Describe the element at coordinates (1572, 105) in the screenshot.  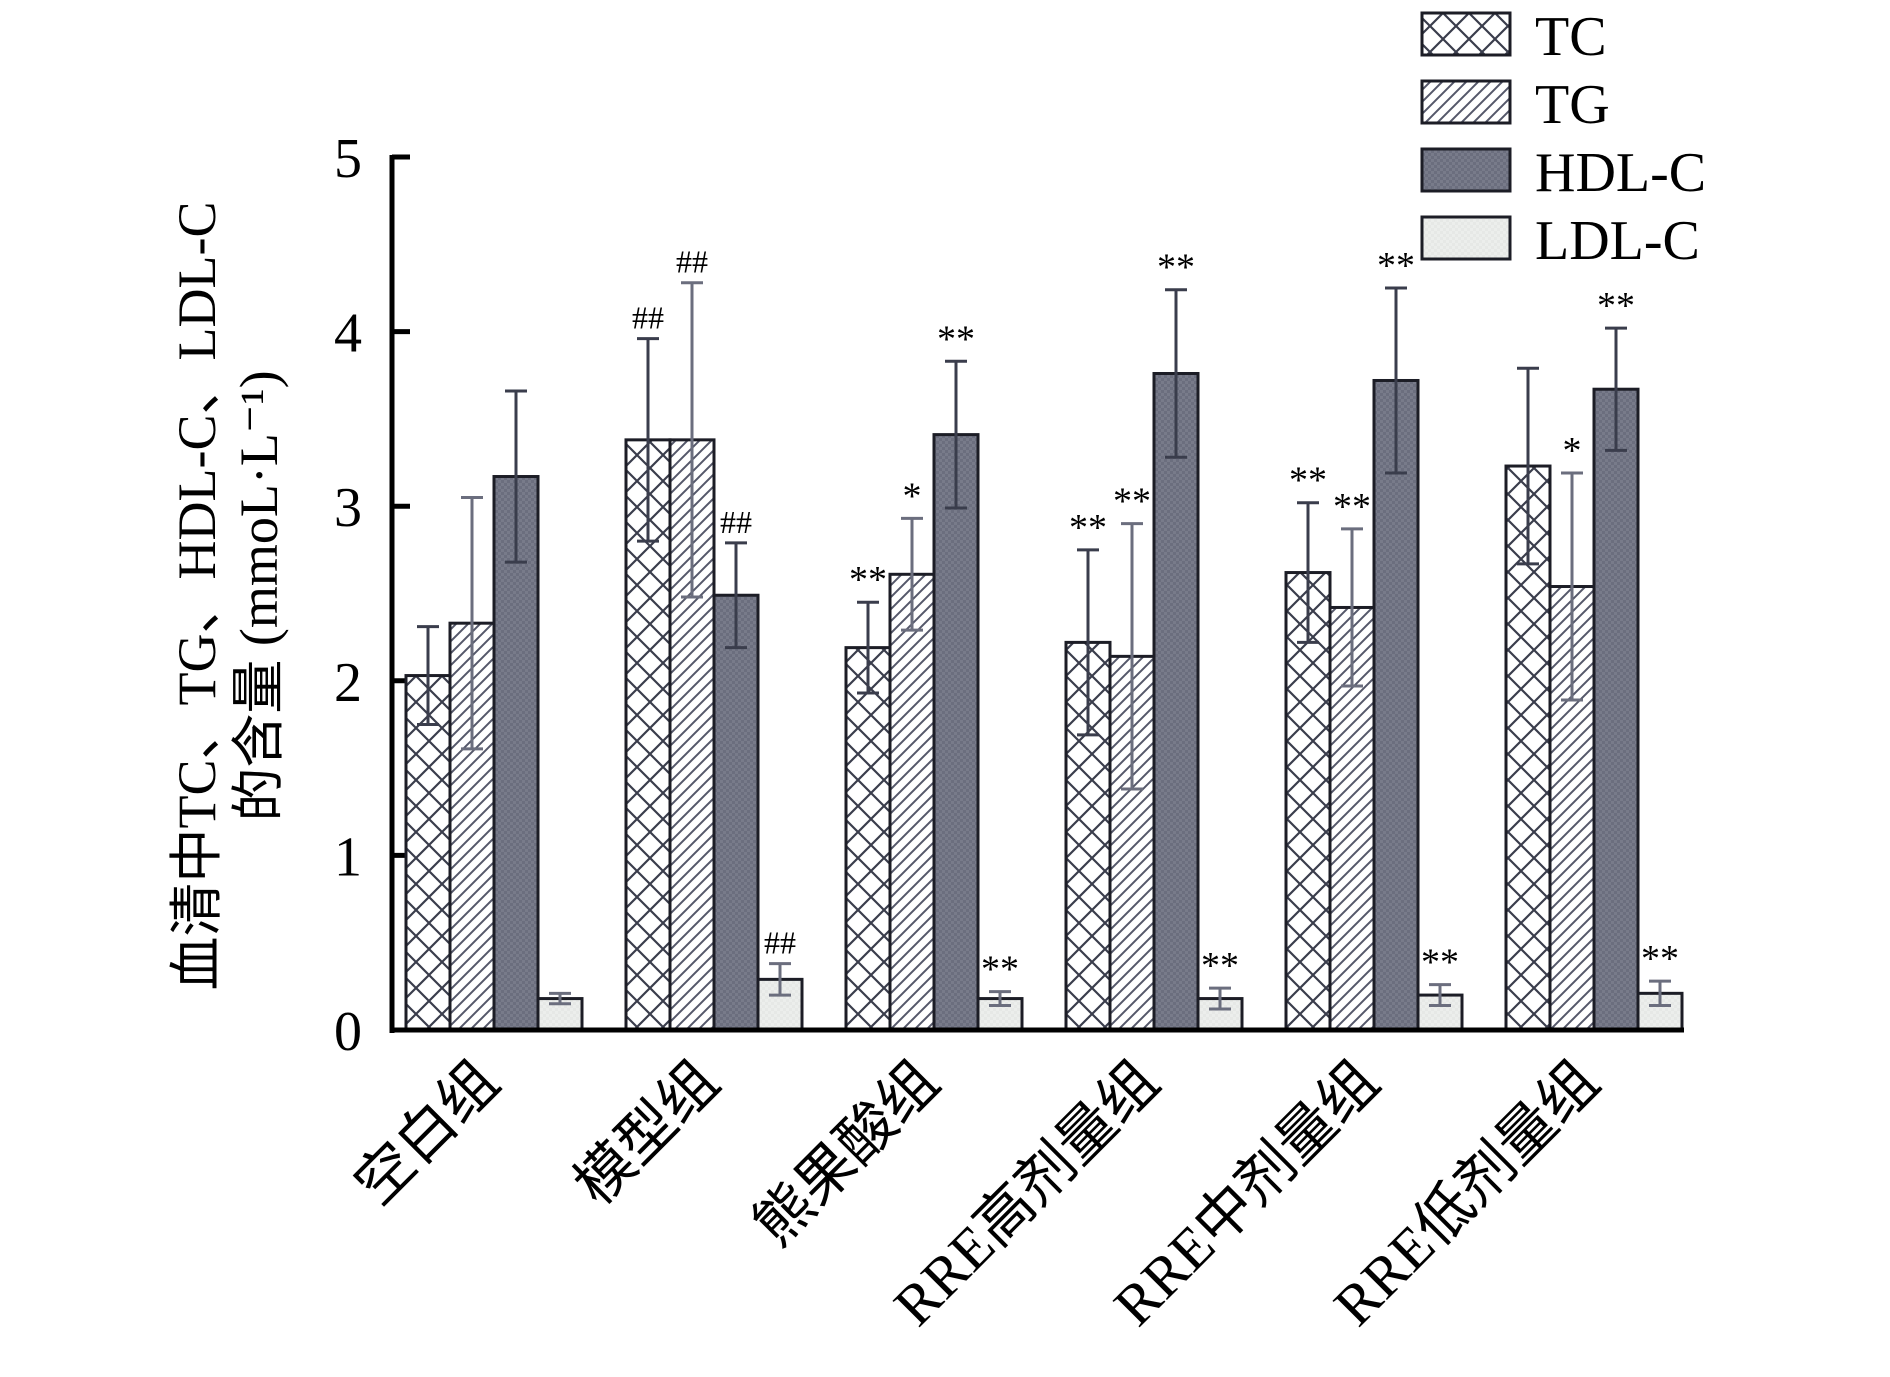
I see `legend-label-tg: TG` at that location.